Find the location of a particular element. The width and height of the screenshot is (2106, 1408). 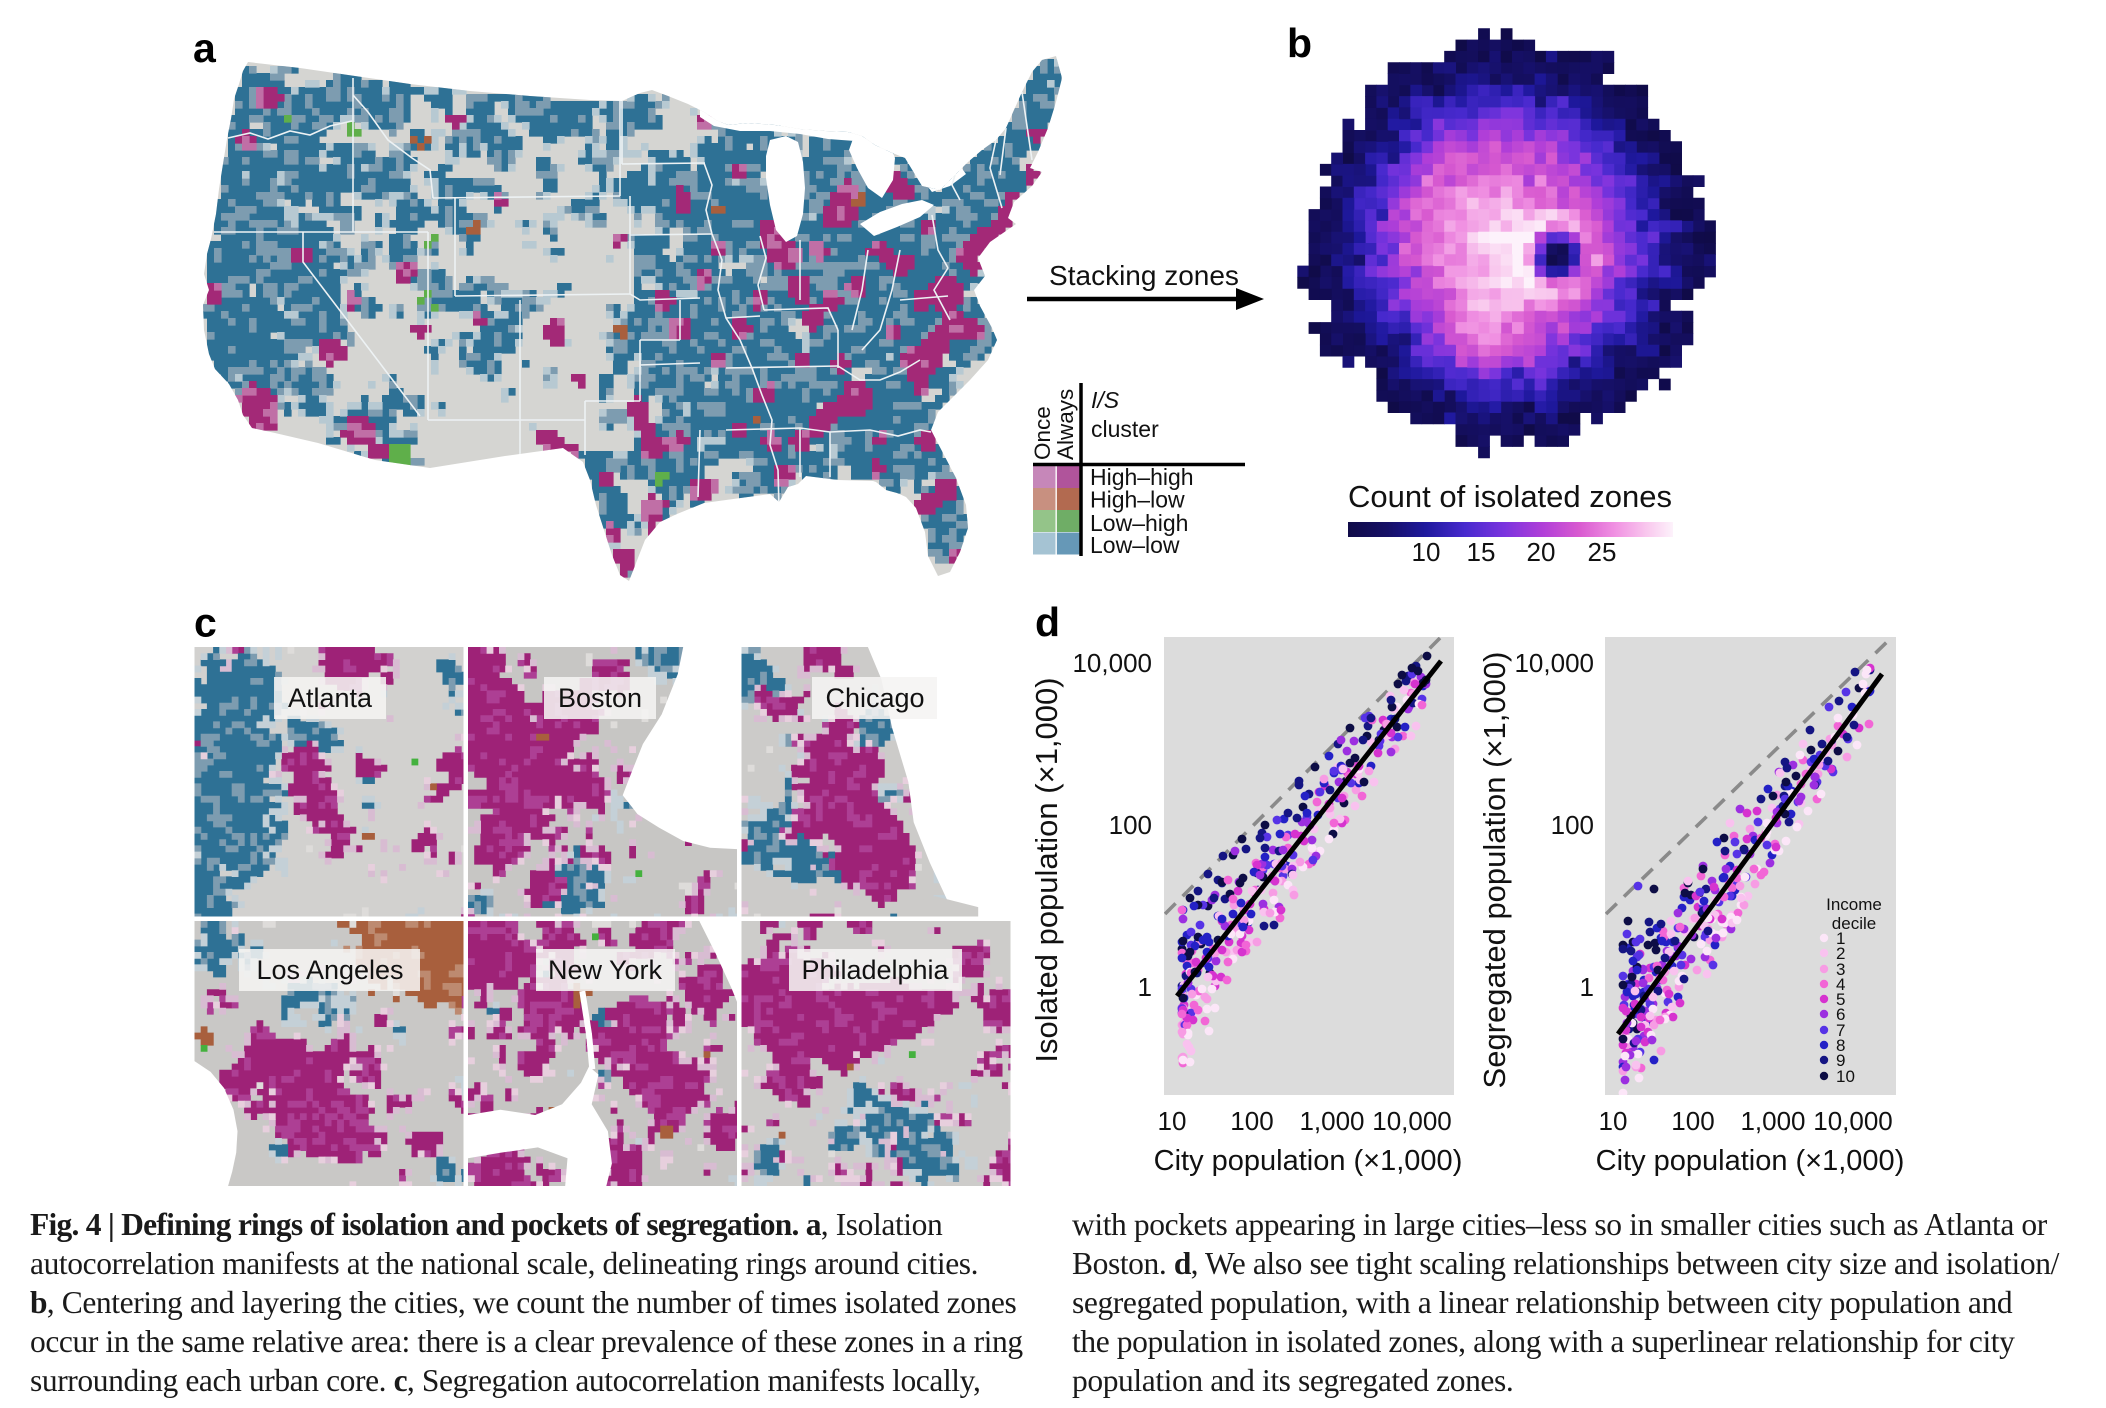

svg-text: Always is located at coordinates (1065, 424).